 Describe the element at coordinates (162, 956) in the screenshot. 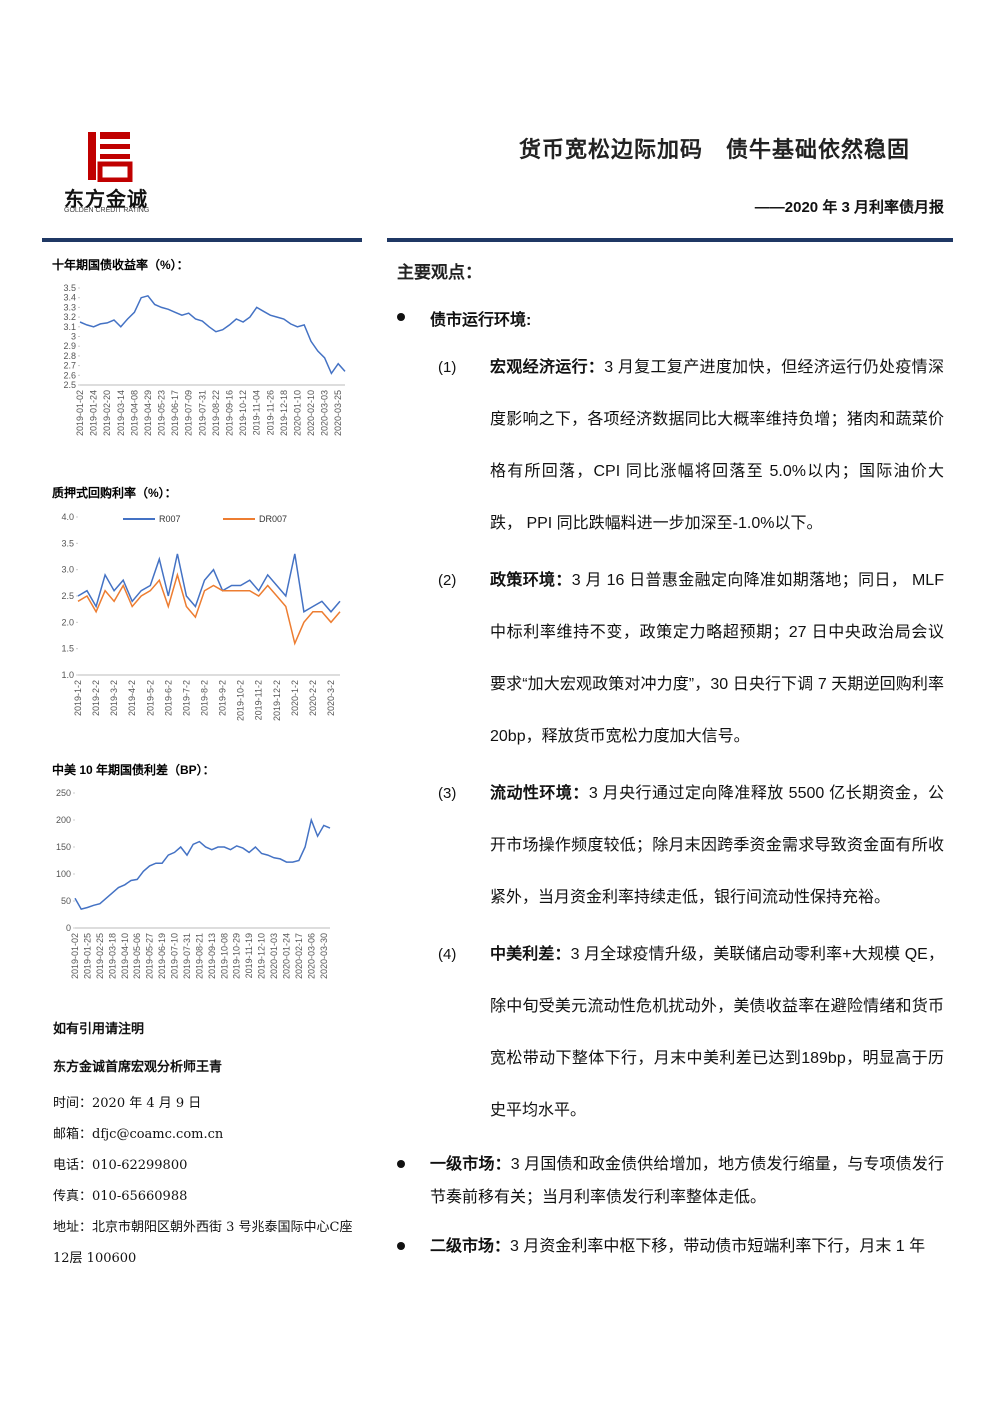

I see `x-tick-label: 2019-06-19` at that location.